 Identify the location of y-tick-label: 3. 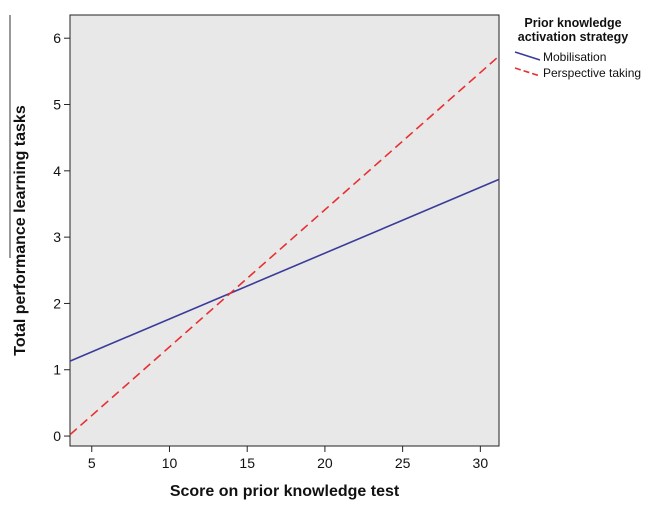
(57, 237).